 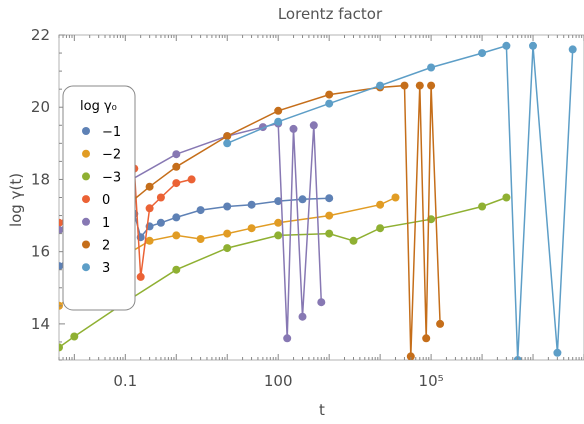 What do you see at coordinates (40, 324) in the screenshot?
I see `y-tick-label: 14` at bounding box center [40, 324].